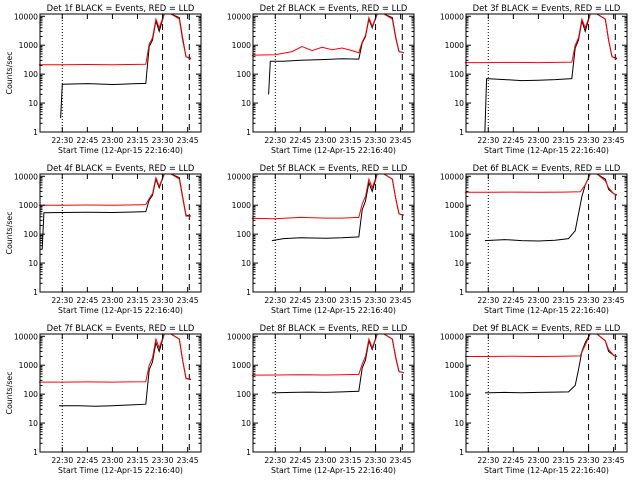 The image size is (640, 480). I want to click on panel-title: Det 3f BLACK = Events, RED = LLD, so click(547, 8).